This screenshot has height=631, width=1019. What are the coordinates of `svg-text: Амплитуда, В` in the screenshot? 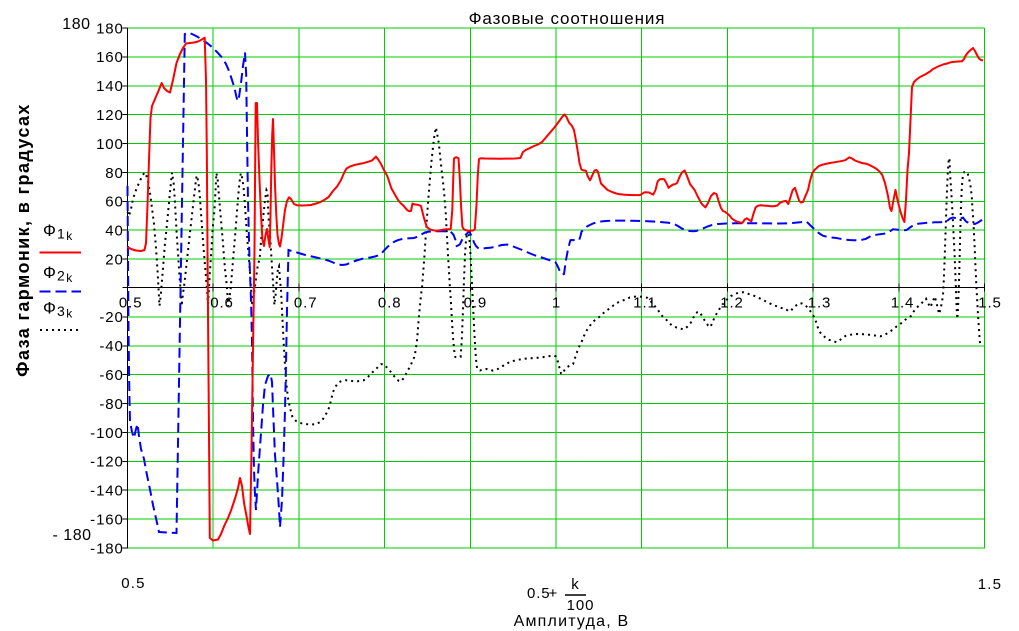 It's located at (572, 621).